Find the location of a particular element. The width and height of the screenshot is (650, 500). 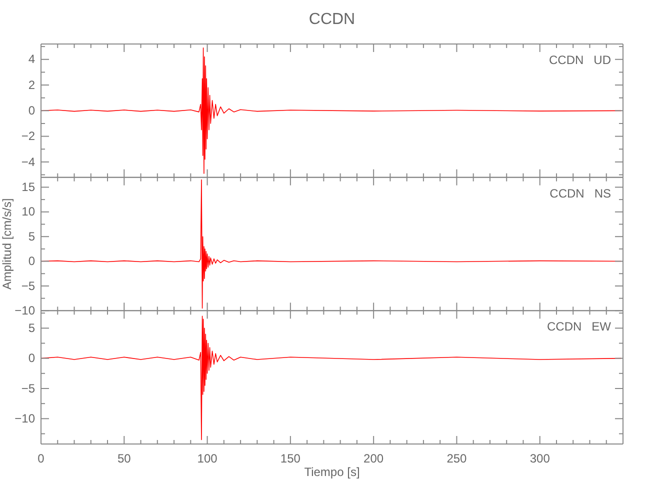

y-tick-label: 2 is located at coordinates (32, 85).